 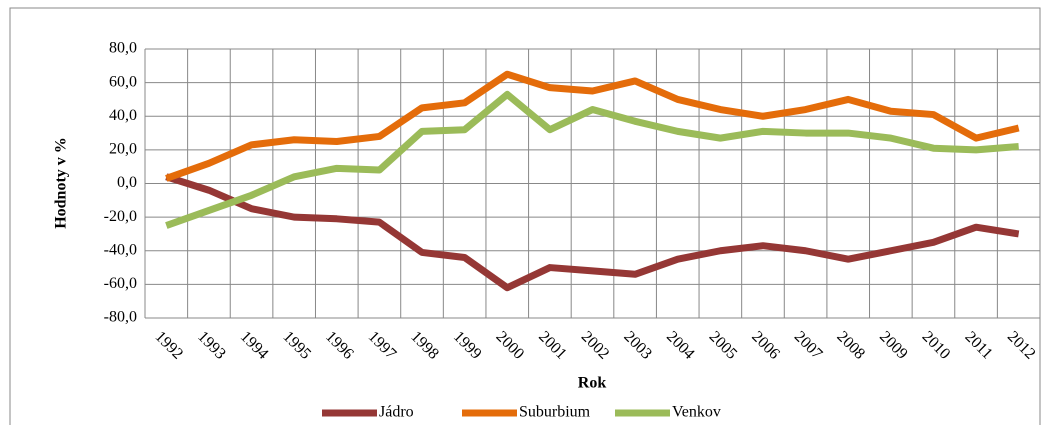 I want to click on x-axis-title: Rok, so click(x=592, y=383).